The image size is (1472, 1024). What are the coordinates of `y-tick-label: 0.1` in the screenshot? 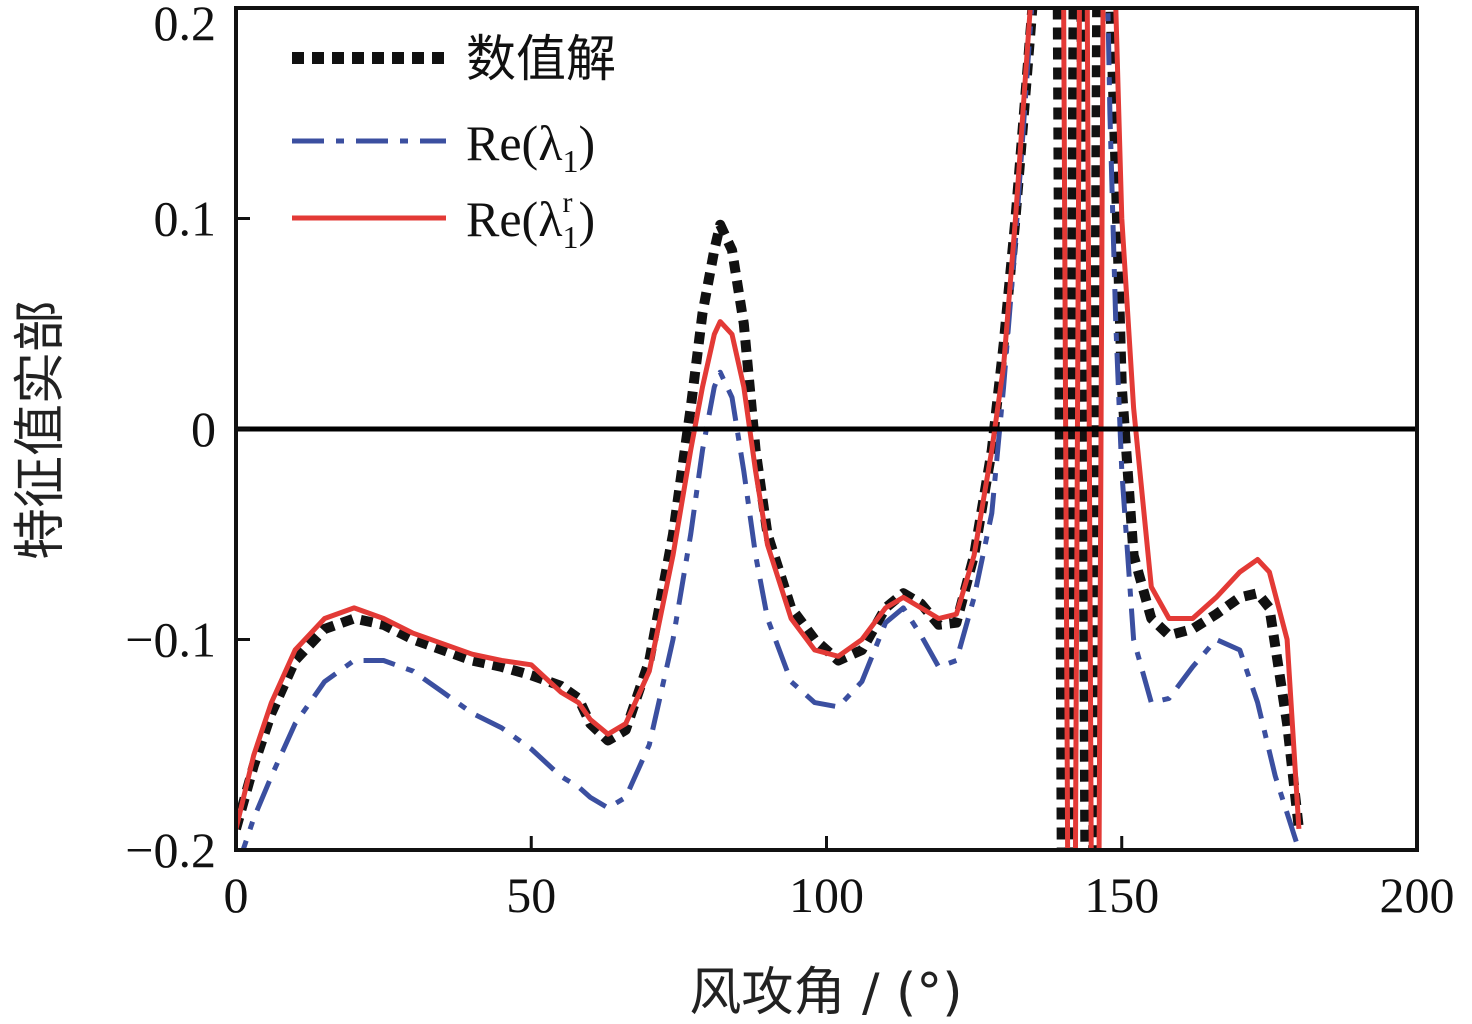 It's located at (185, 219).